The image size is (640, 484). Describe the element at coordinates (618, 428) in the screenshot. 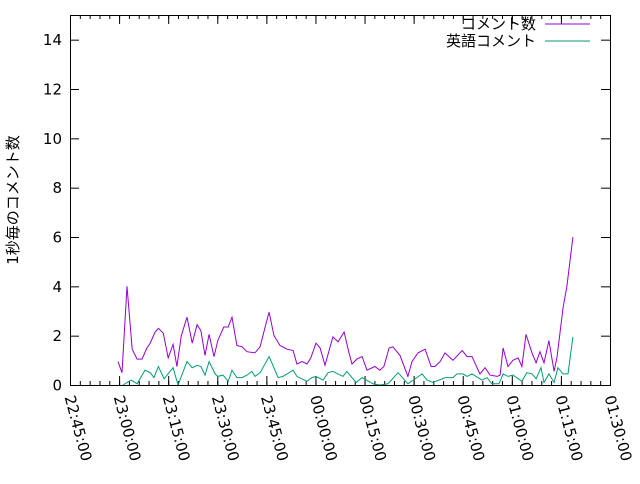

I see `x-tick-label: 01:30:00` at that location.